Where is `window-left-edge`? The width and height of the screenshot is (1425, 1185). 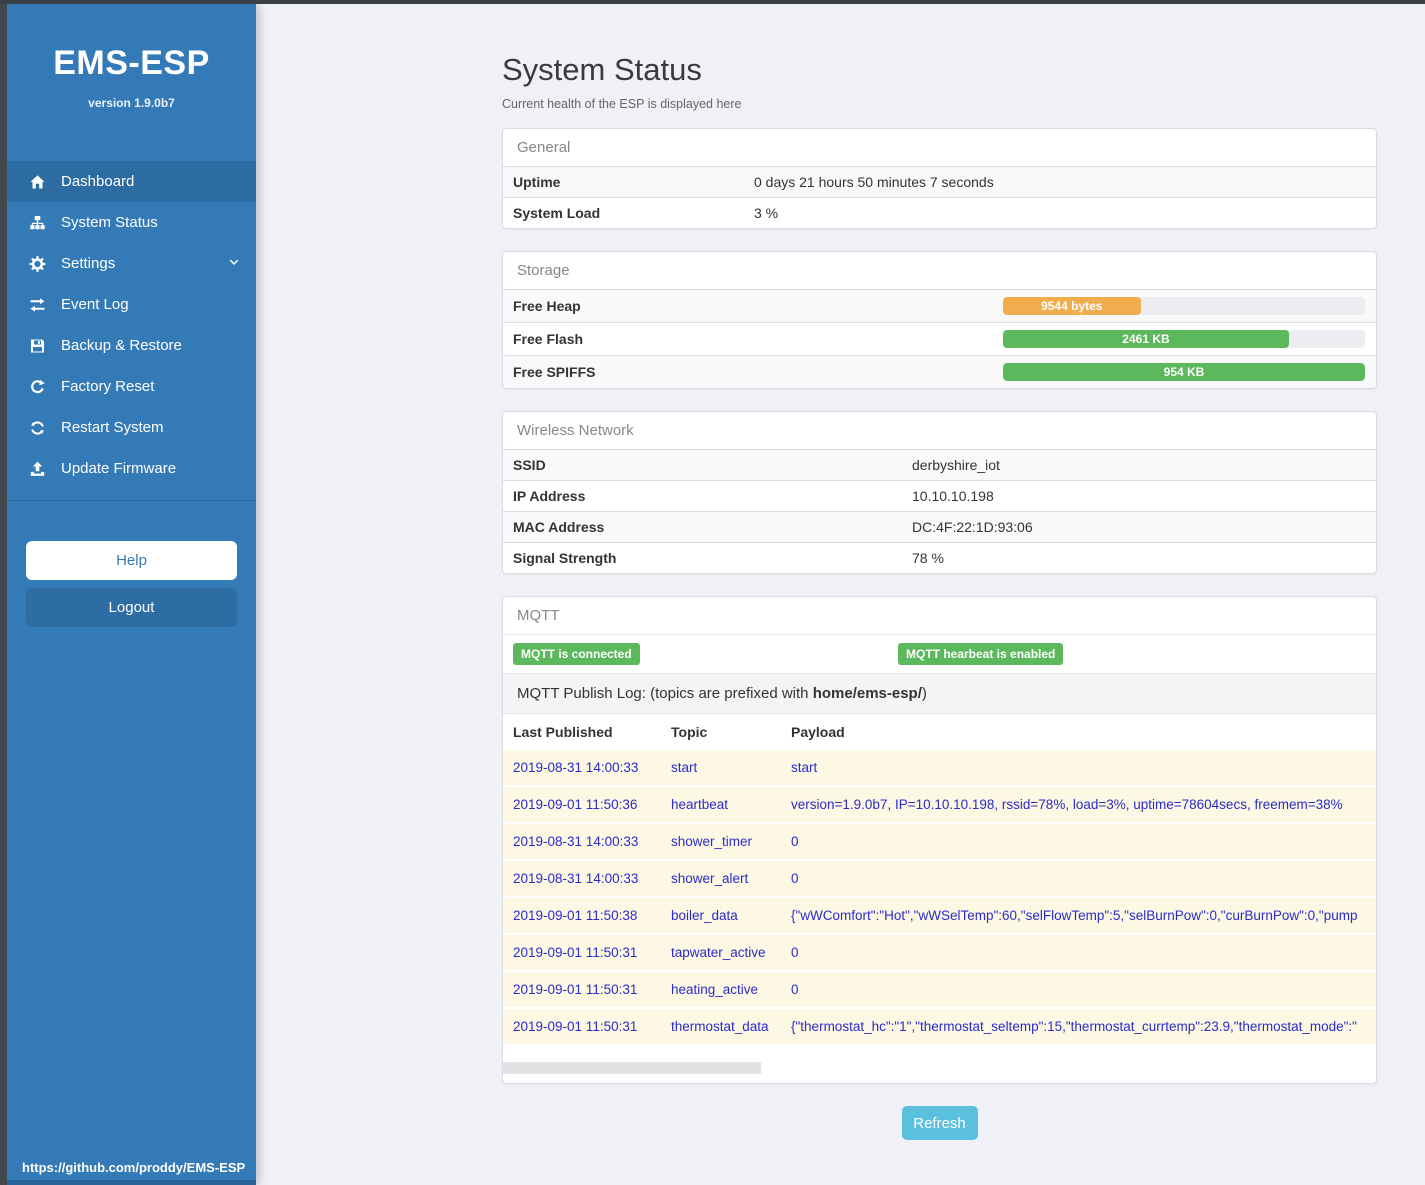
window-left-edge is located at coordinates (3, 592).